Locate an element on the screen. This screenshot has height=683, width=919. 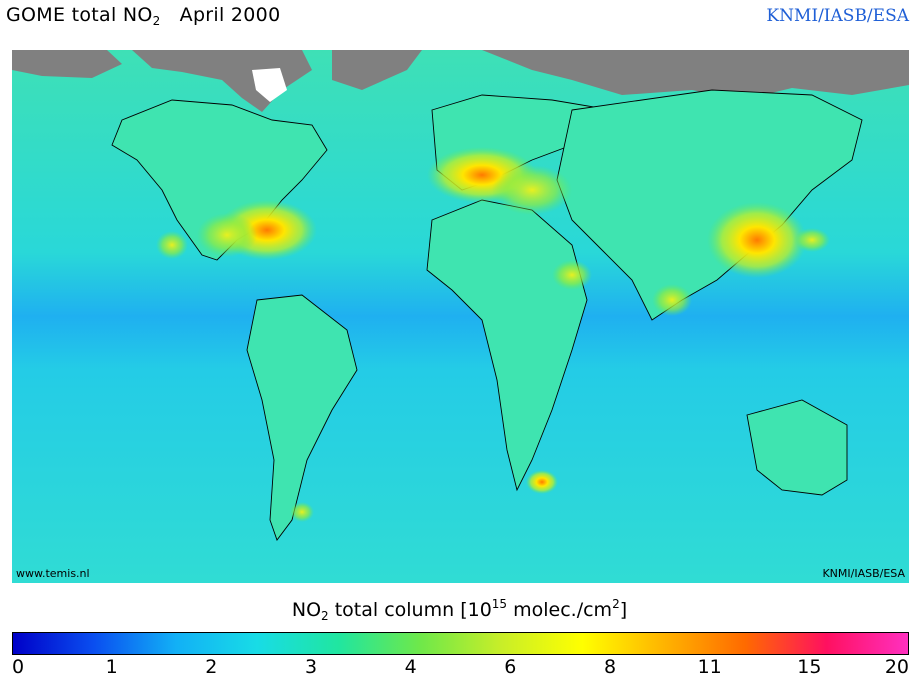
colorbar-tick-label: 2 is located at coordinates (211, 667).